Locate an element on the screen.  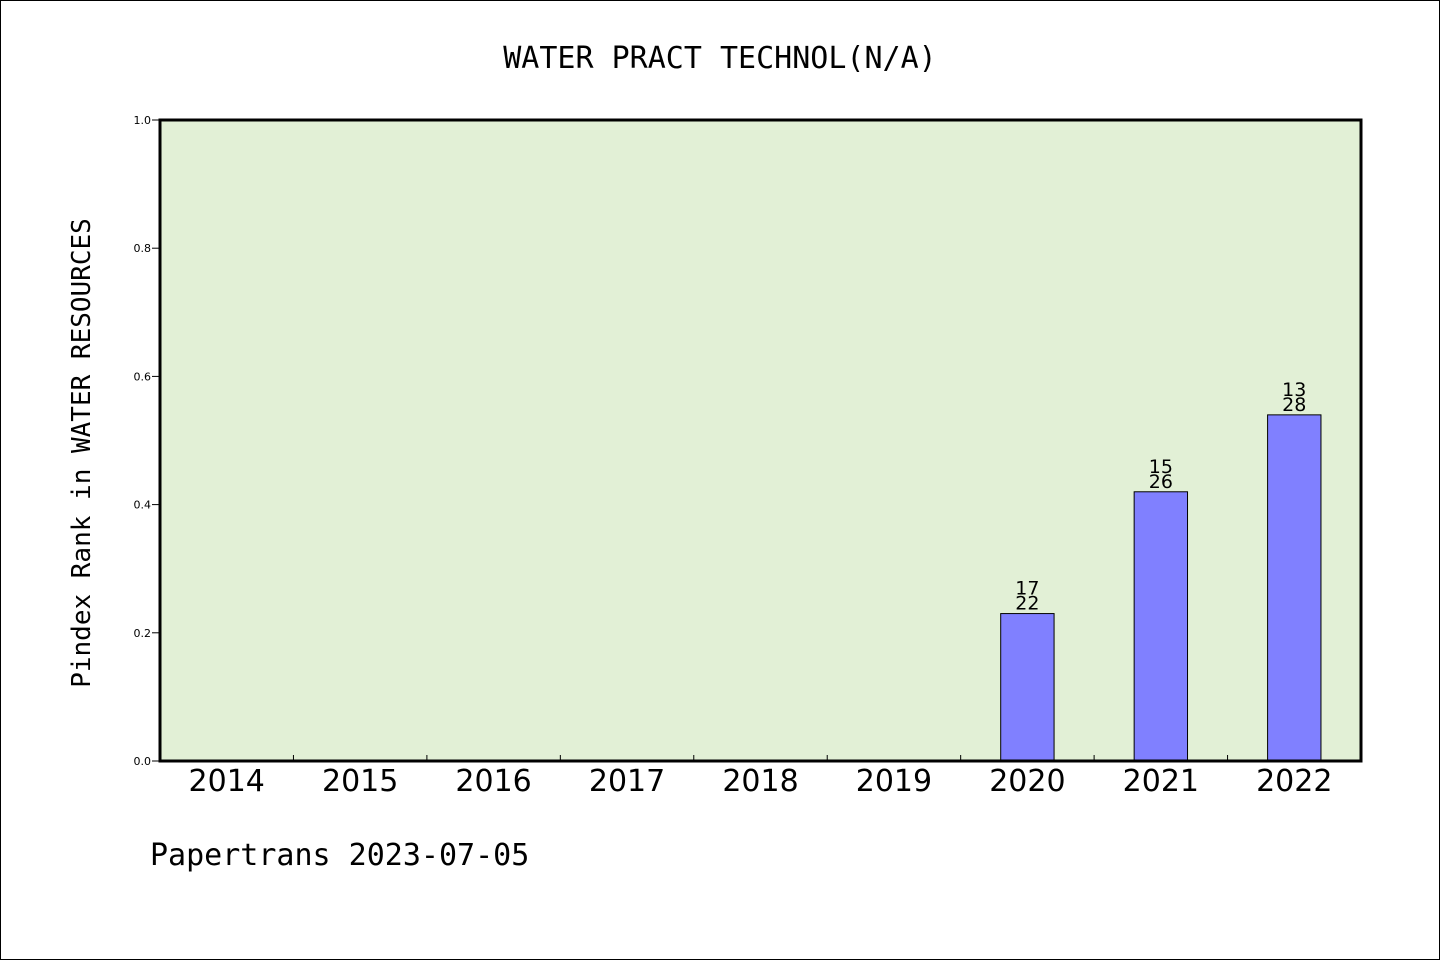
y-tick-label-0.0: 0.0 is located at coordinates (143, 761).